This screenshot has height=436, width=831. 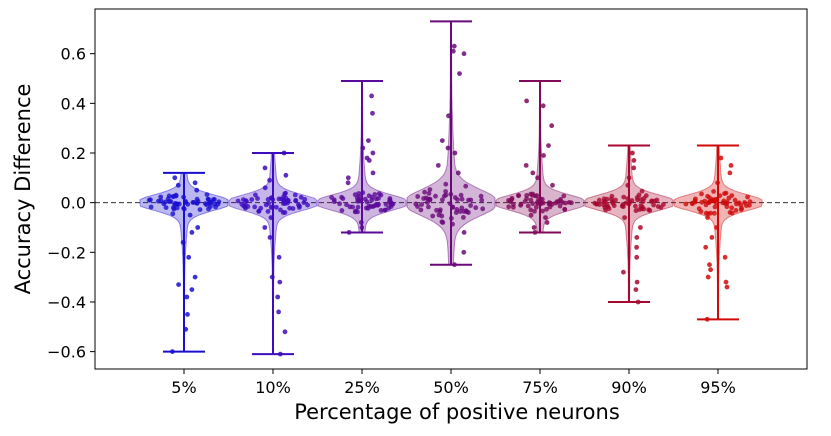 I want to click on violin-50pct, so click(x=451, y=144).